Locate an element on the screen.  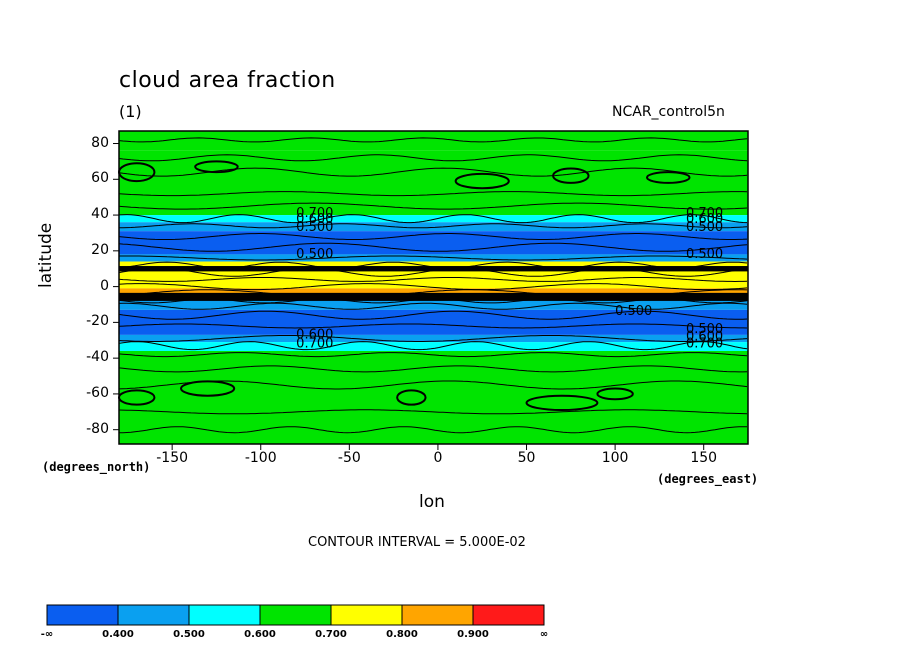
colorbar-label: -∞ is located at coordinates (47, 634).